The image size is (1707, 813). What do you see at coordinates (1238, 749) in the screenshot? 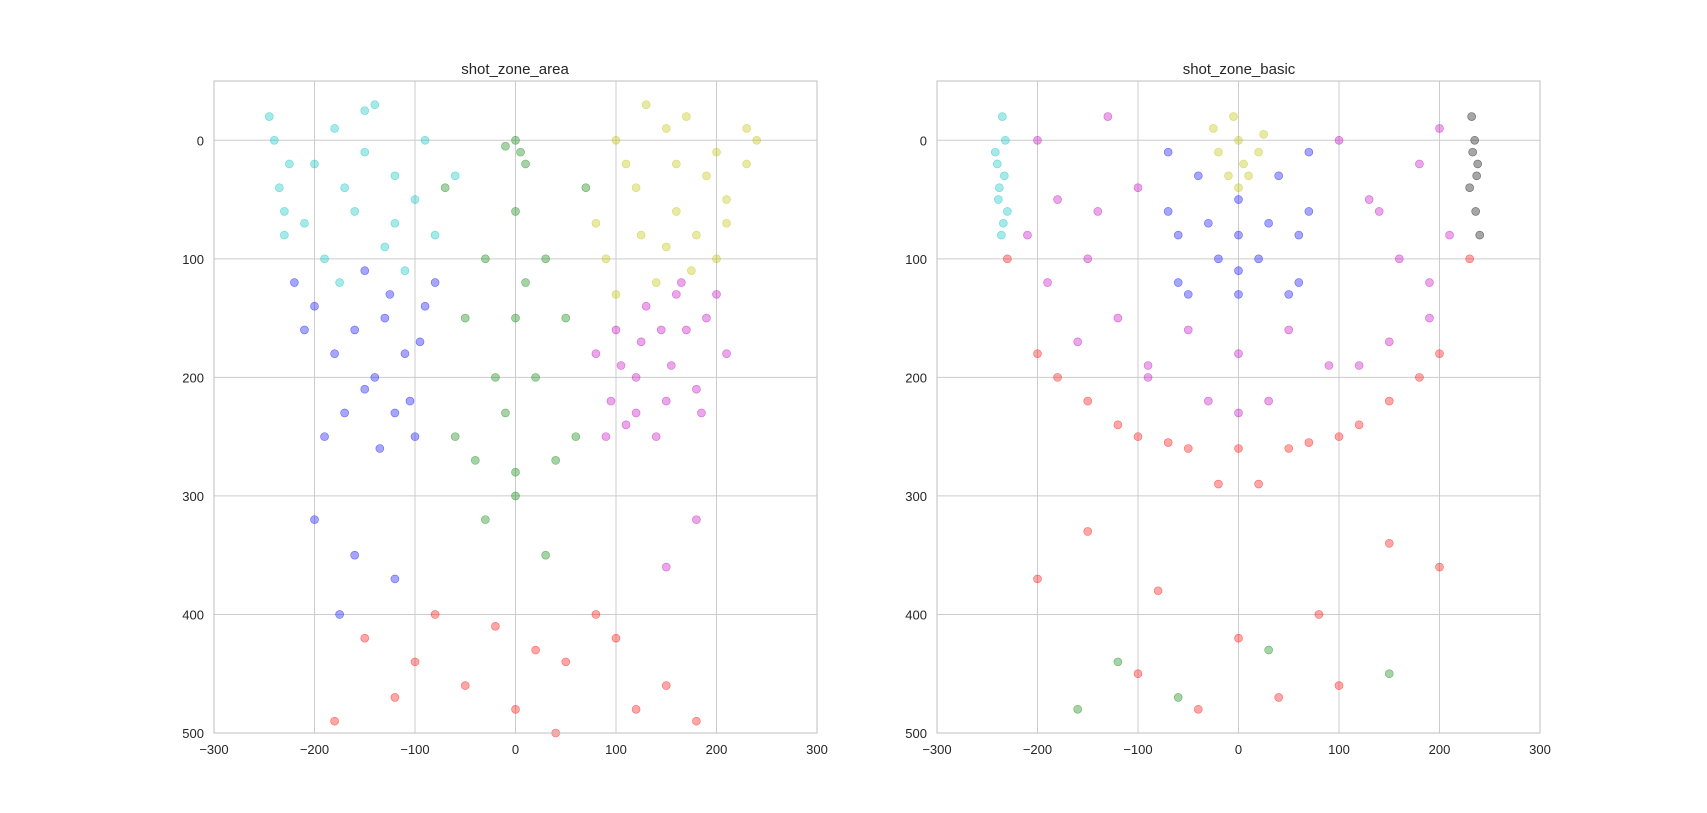
I see `x-tick-label: 0` at bounding box center [1238, 749].